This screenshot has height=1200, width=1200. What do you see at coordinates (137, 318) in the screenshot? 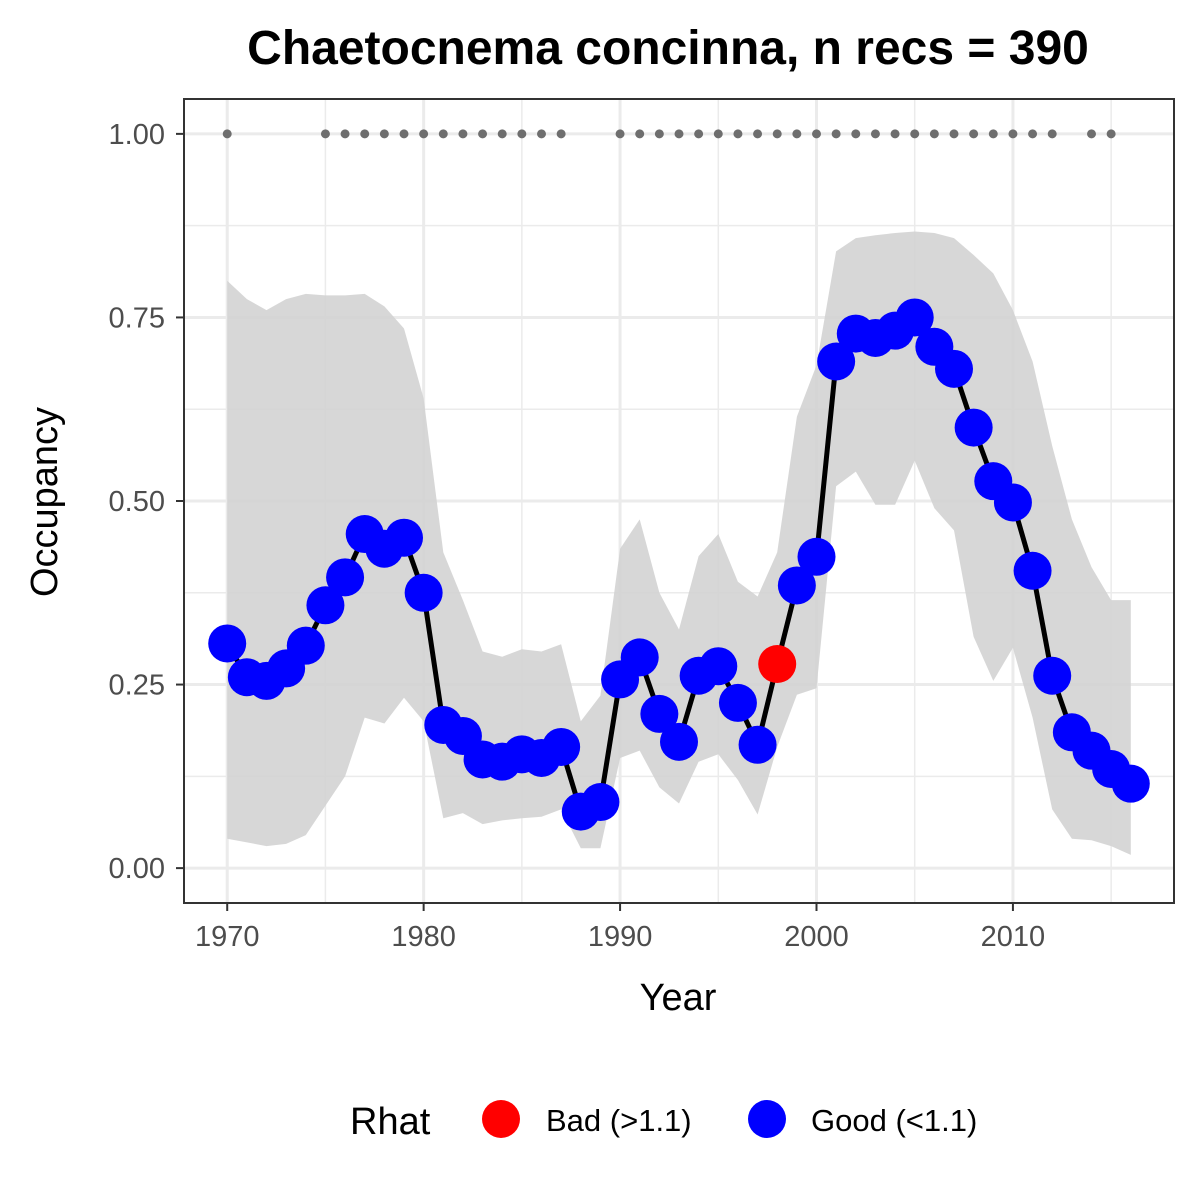
I see `y-tick-label: 0.75` at bounding box center [137, 318].